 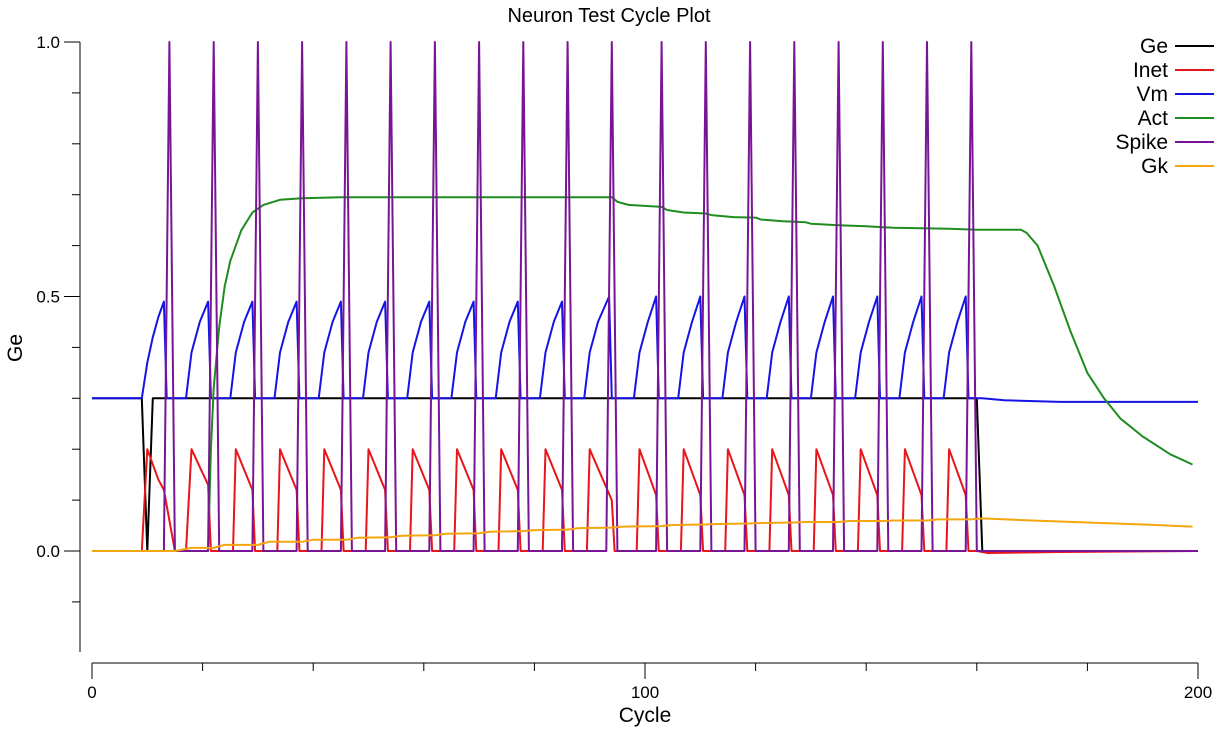 I want to click on y-axis-ticks: 0.0 0.5 1.0, so click(x=58, y=318).